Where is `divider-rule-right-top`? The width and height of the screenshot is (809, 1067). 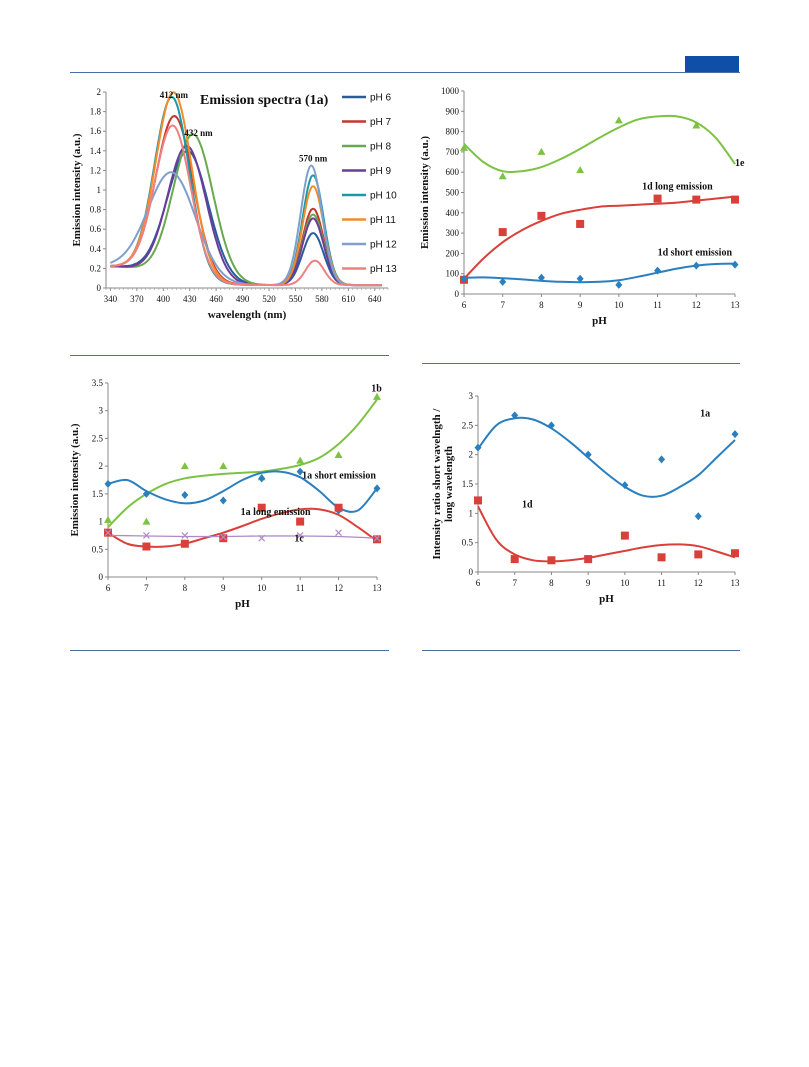 divider-rule-right-top is located at coordinates (581, 363).